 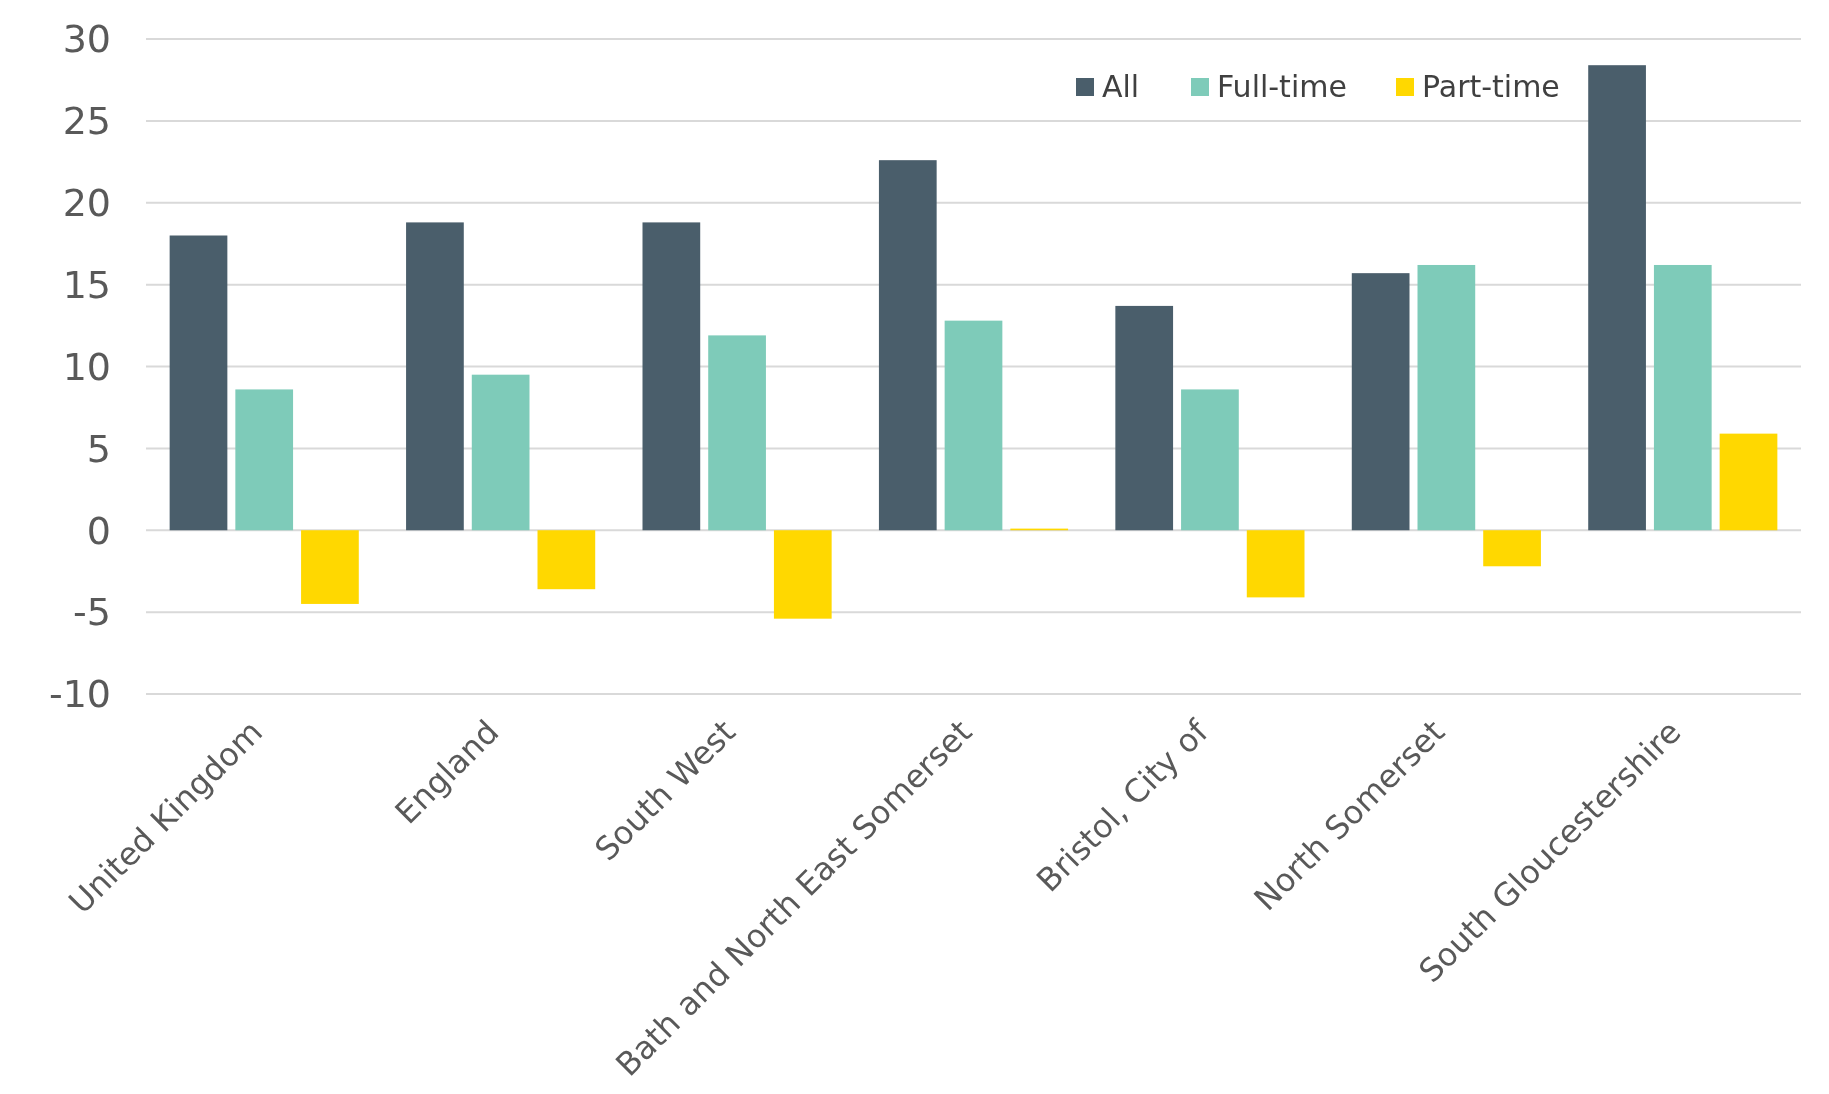 What do you see at coordinates (1282, 86) in the screenshot?
I see `legend-label: Full-time` at bounding box center [1282, 86].